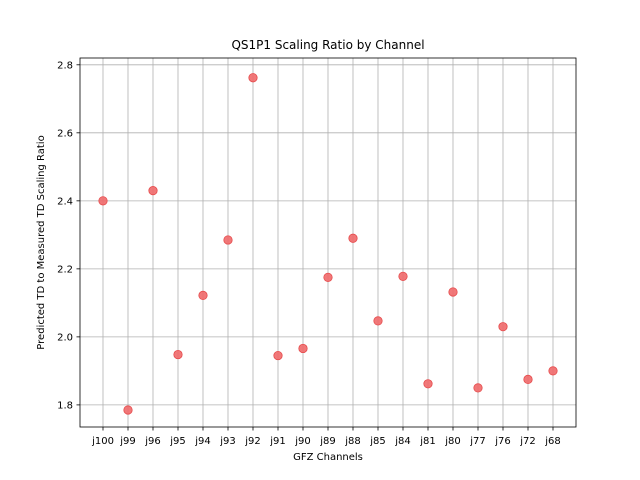  Describe the element at coordinates (178, 354) in the screenshot. I see `data-point-j95` at that location.